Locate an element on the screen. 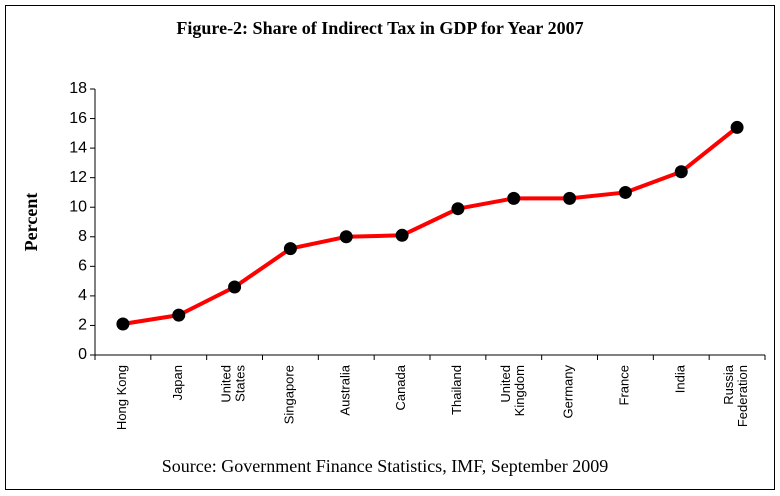  x-tick-label: UnitedStates is located at coordinates (233, 384).